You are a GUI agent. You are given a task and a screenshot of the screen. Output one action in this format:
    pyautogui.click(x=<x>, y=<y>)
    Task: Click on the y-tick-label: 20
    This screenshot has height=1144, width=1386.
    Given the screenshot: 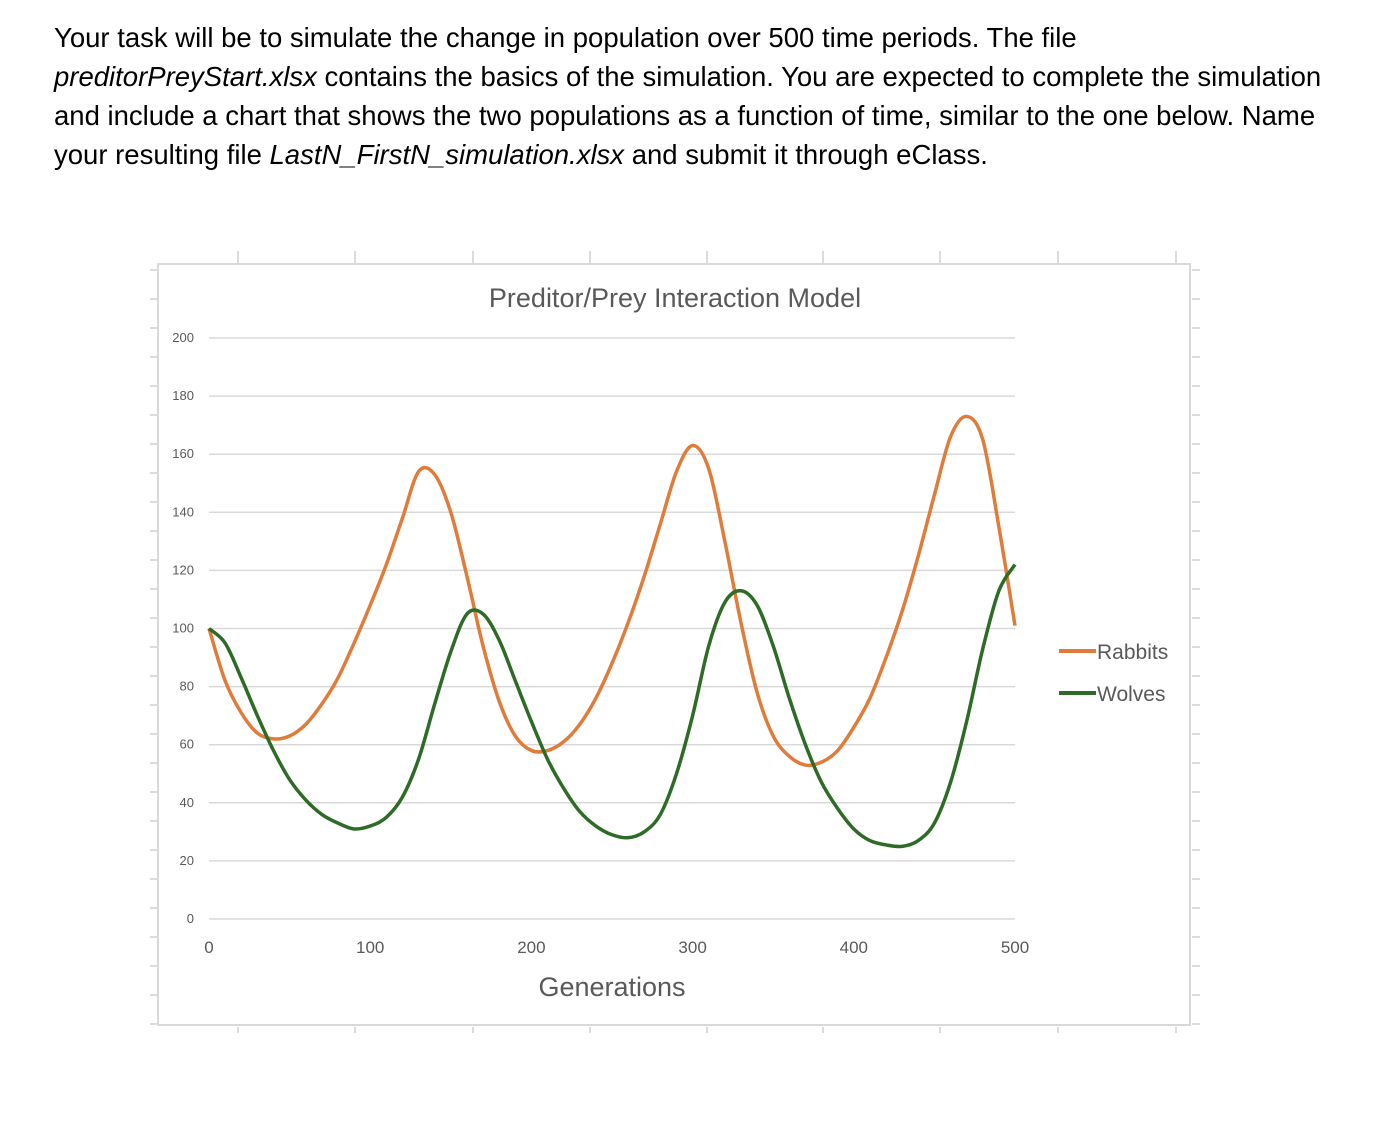 What is the action you would take?
    pyautogui.click(x=187, y=860)
    